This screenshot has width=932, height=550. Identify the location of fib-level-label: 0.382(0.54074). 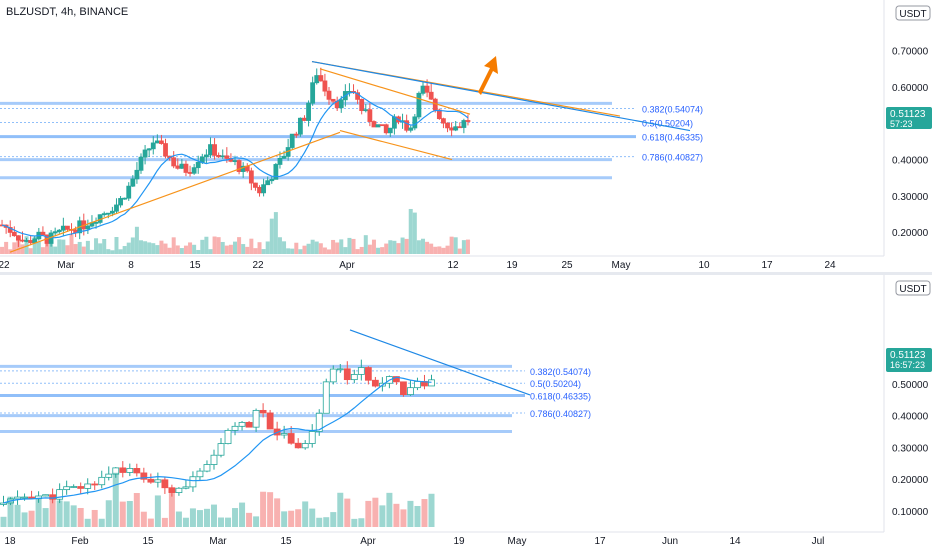
(560, 372).